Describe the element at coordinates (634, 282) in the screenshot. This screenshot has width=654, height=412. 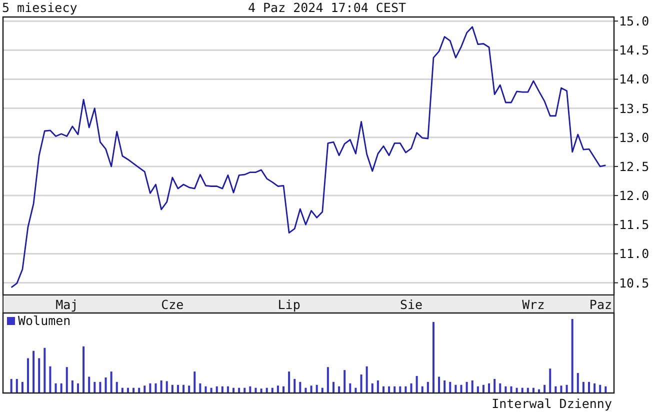
I see `y-tick-label: 10.5` at that location.